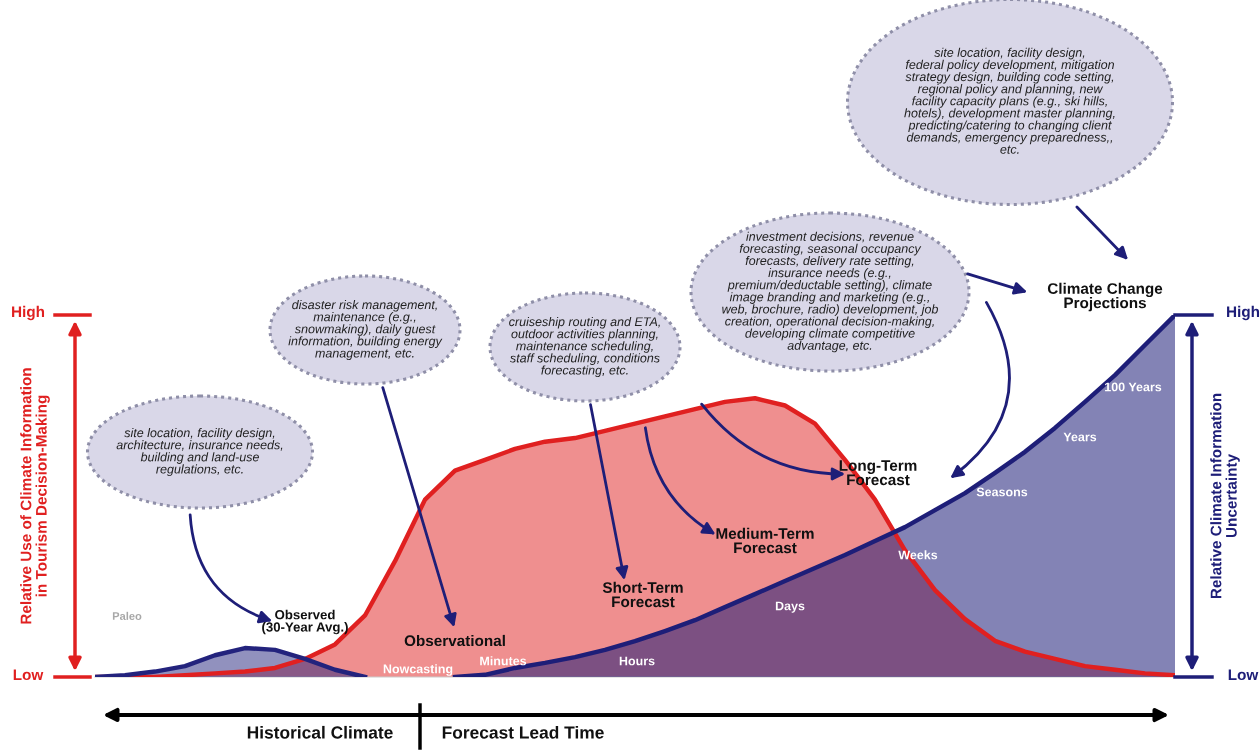  I want to click on text: investment decisions, revenue forecasting, seasonal occupancy forecasts, delivery rate setting, insurance needs (e.g., premium/deductable setting), climate image branding and marketing (e.g., web, brochure, radio) development, job creation, operational decision-making, developing climate competitive advantage, etc., so click(830, 292).